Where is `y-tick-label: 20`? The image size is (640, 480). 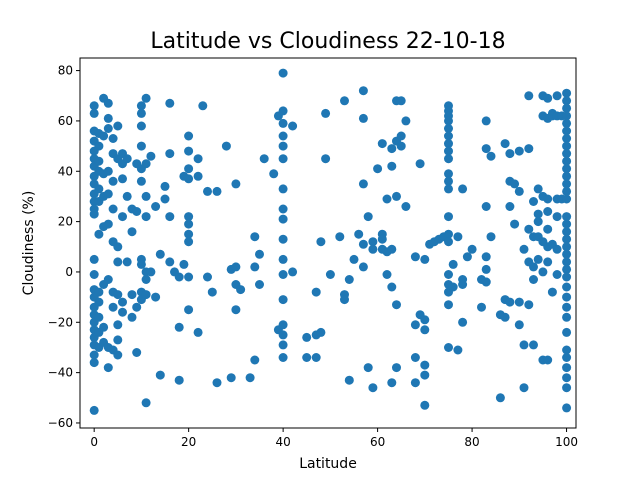
y-tick-label: 20 is located at coordinates (65, 222).